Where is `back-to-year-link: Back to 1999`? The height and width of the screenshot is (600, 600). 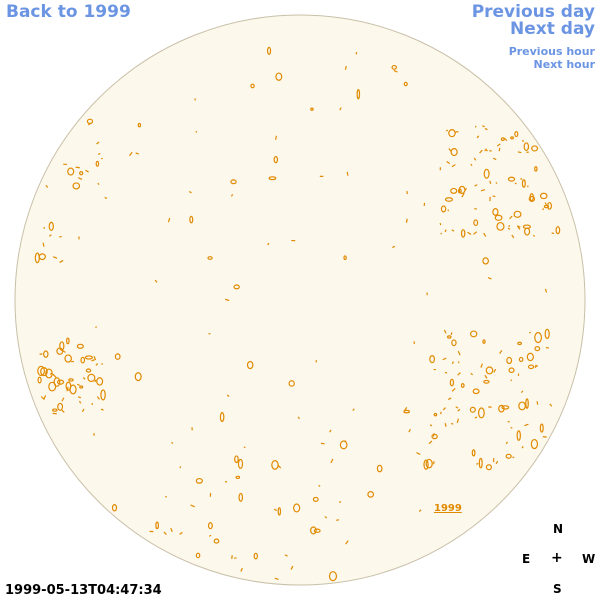
back-to-year-link: Back to 1999 is located at coordinates (68, 12).